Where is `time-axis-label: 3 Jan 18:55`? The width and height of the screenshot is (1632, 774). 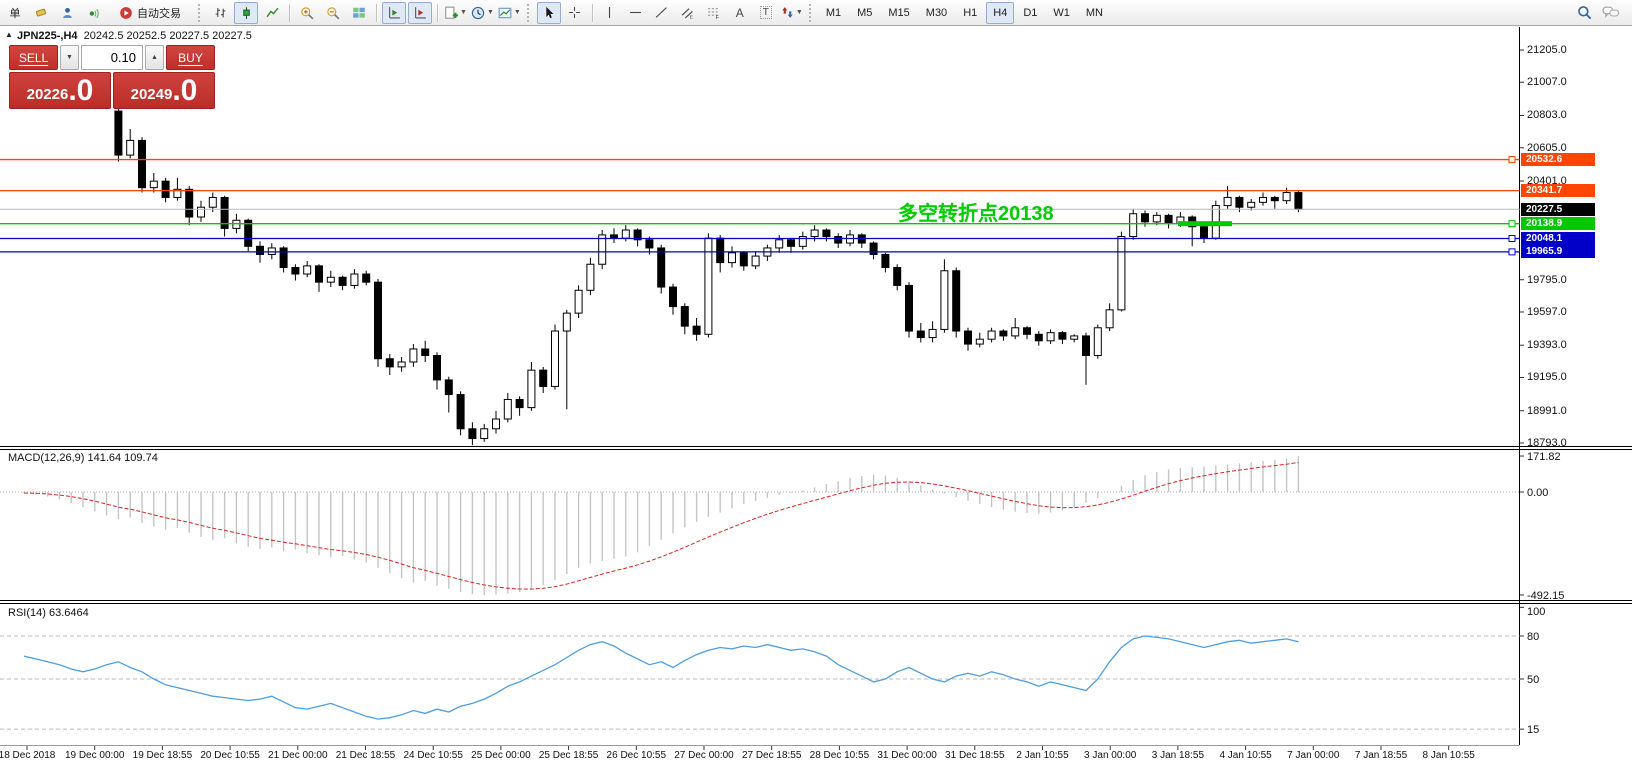 time-axis-label: 3 Jan 18:55 is located at coordinates (1178, 755).